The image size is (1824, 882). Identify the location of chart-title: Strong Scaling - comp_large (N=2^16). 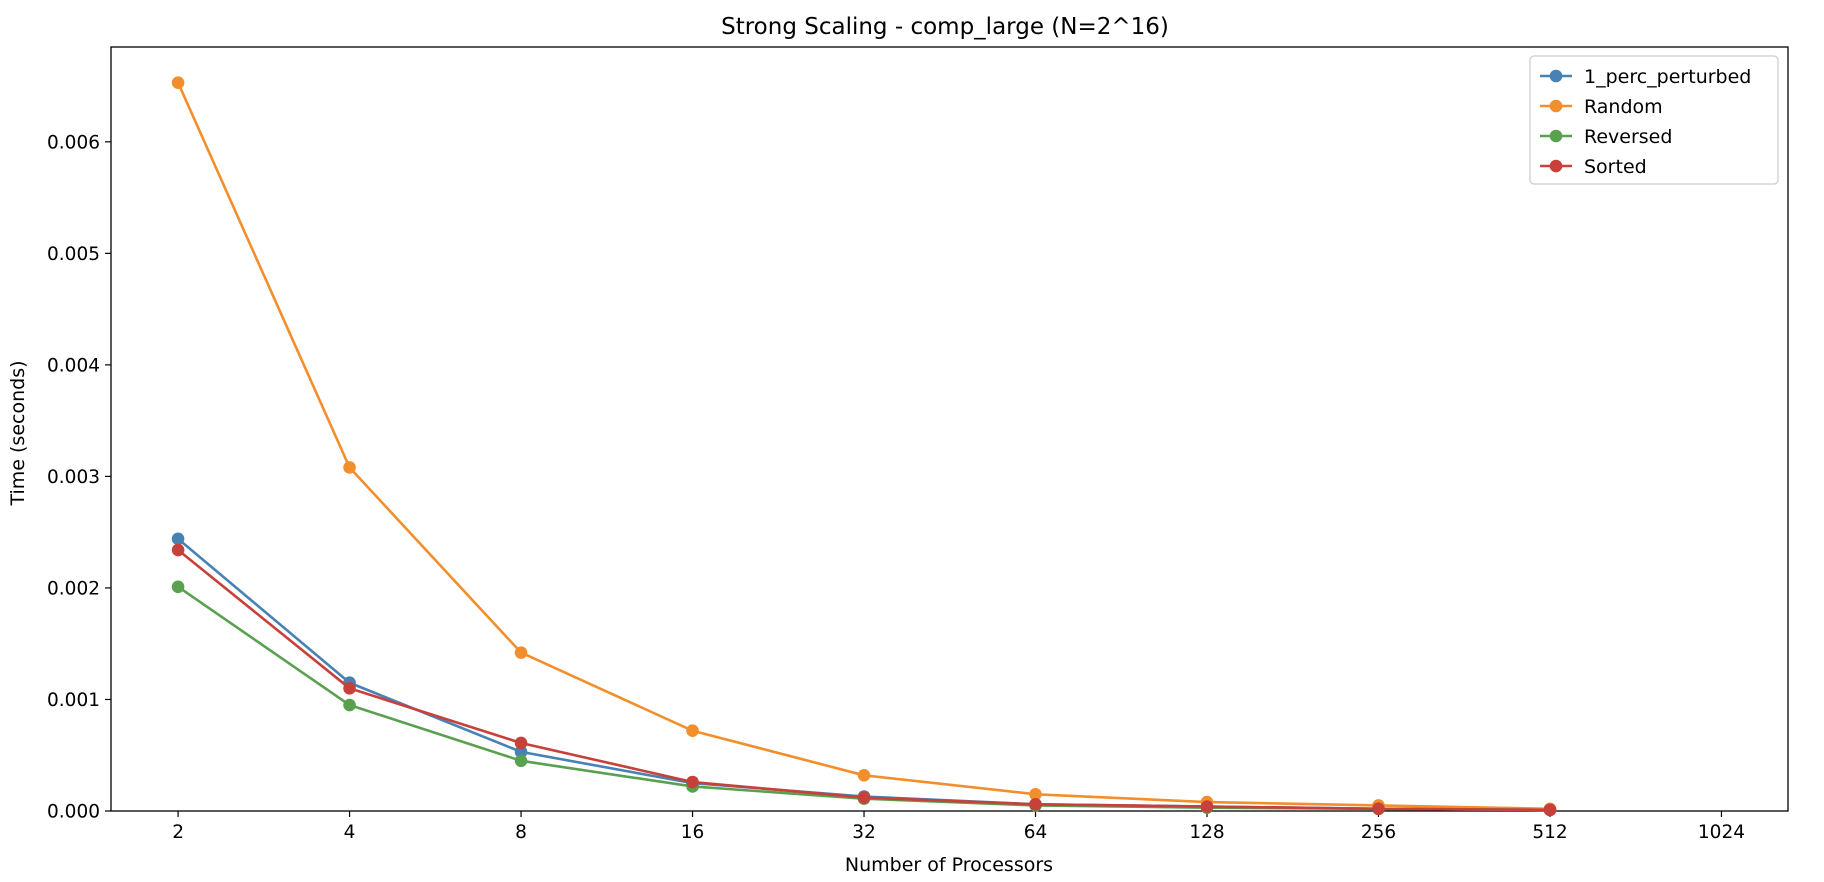
(945, 27).